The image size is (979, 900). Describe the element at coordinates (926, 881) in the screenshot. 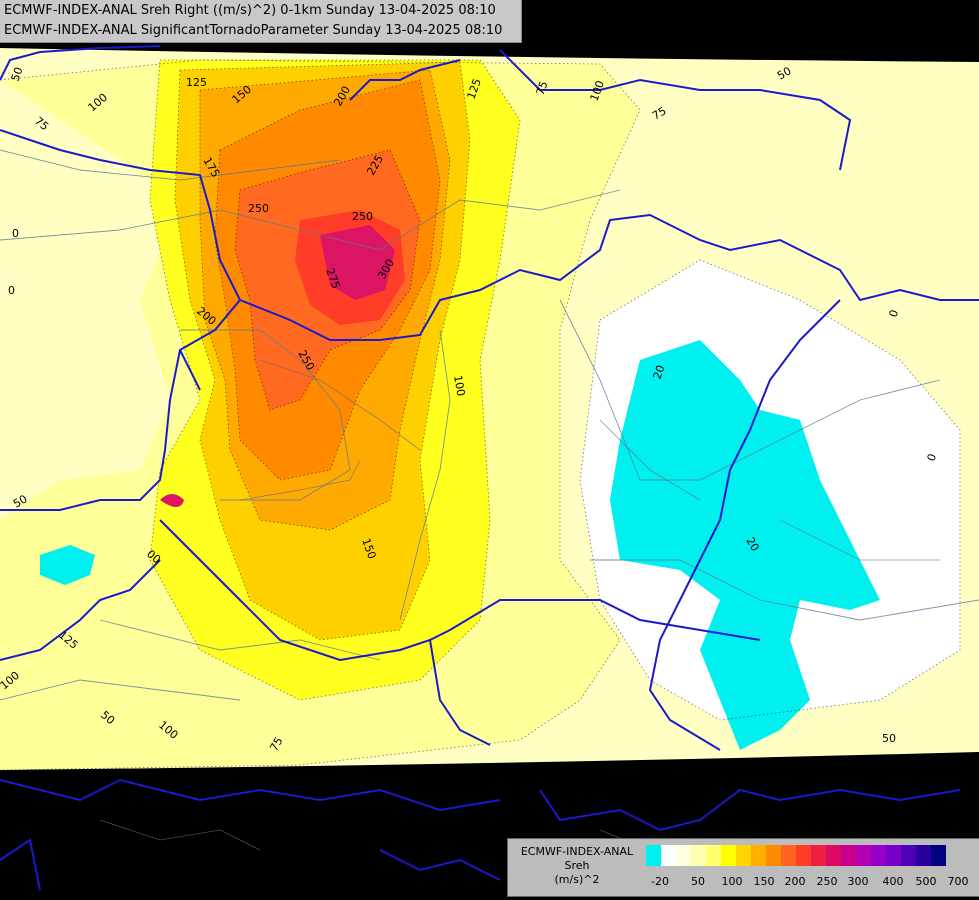

I see `legend-tick-label: 500` at that location.